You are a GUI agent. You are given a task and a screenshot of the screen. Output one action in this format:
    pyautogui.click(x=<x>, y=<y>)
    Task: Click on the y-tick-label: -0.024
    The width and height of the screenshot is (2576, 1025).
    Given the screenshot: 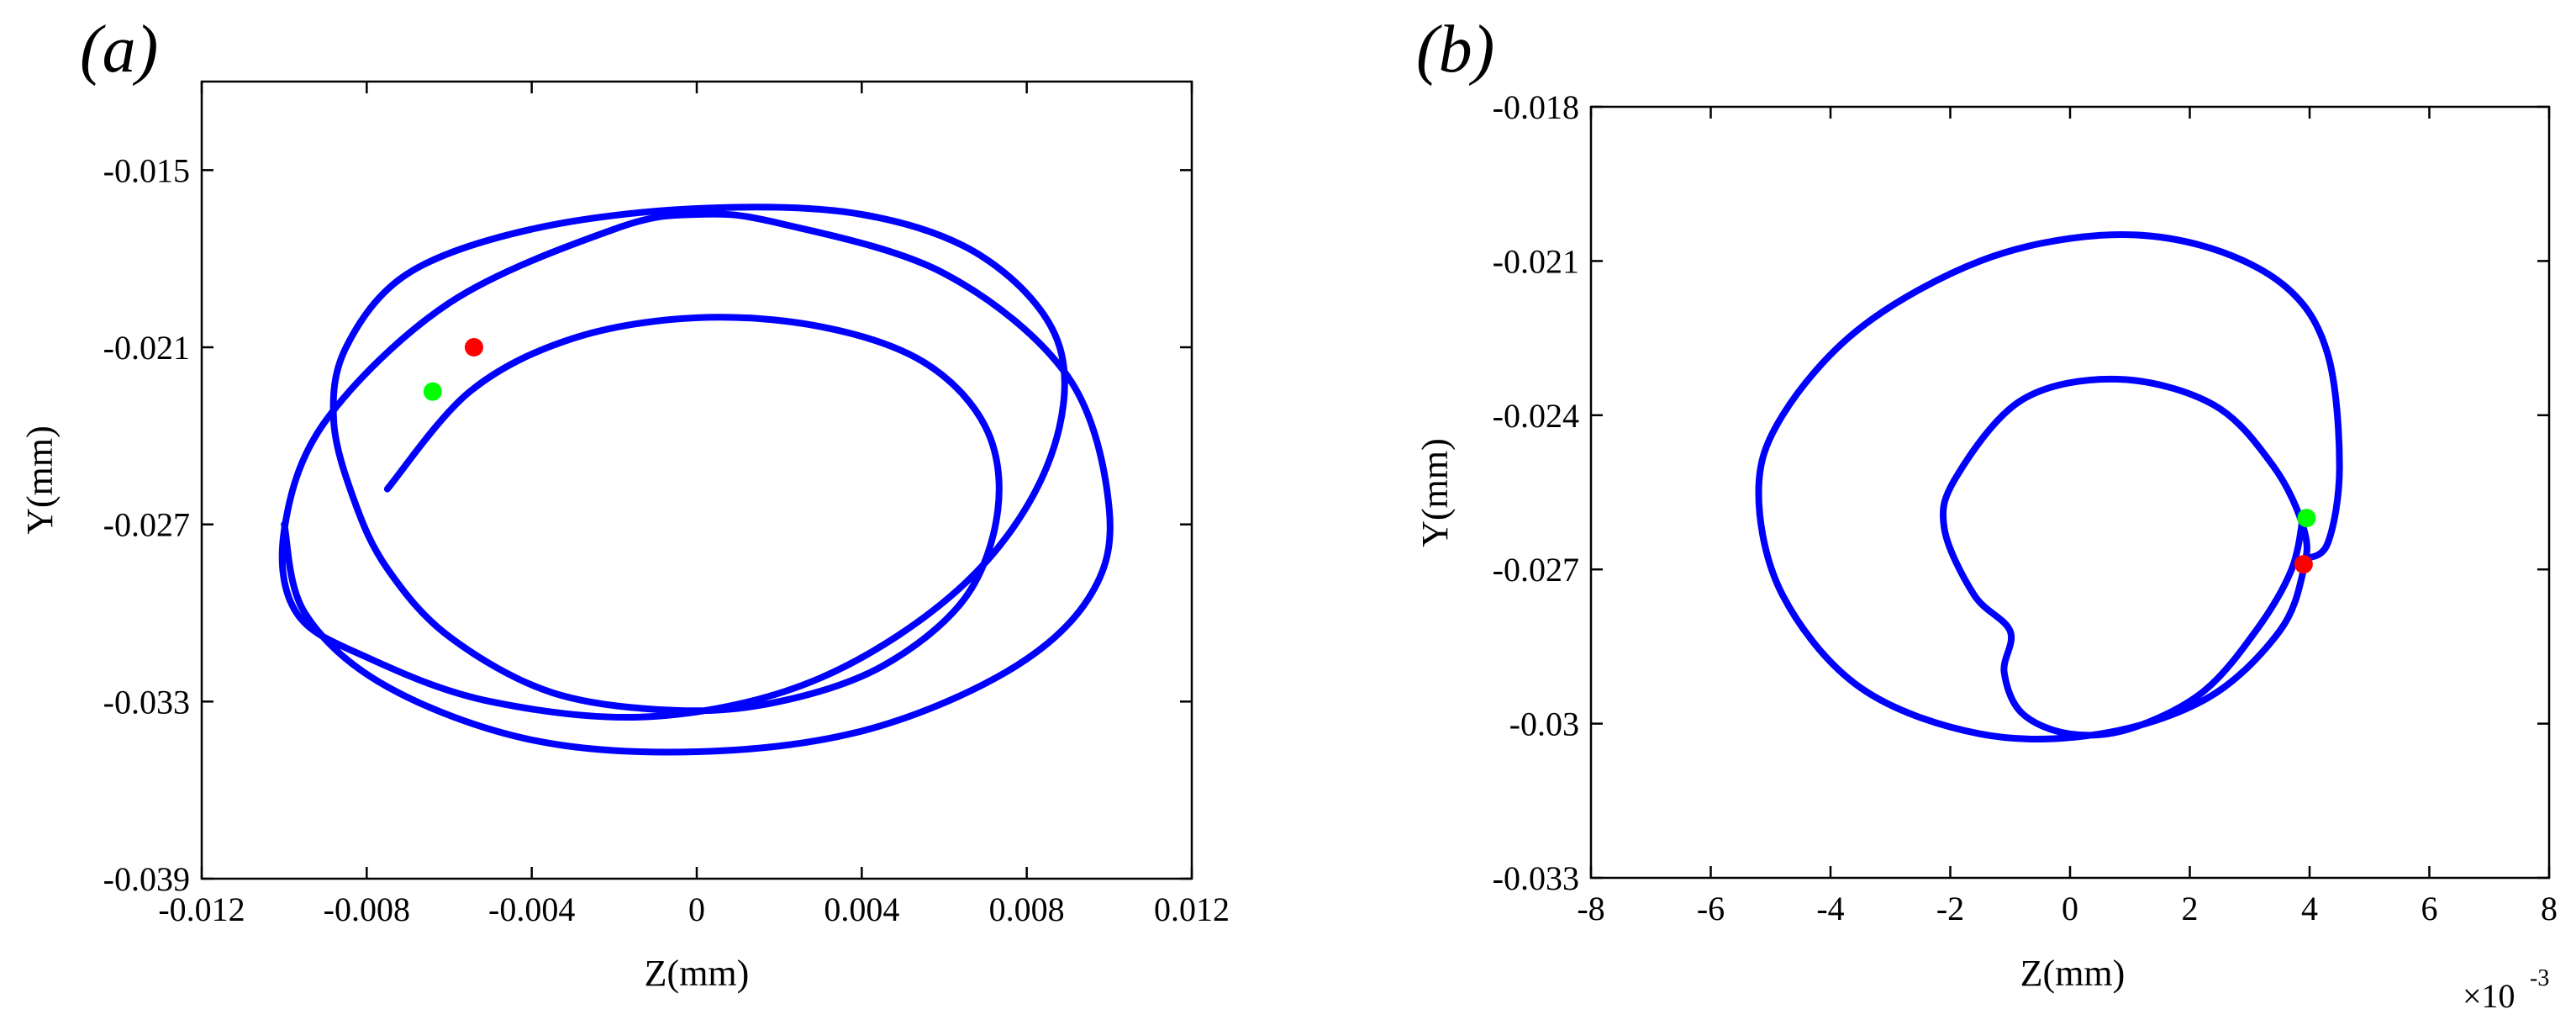 What is the action you would take?
    pyautogui.click(x=1536, y=416)
    